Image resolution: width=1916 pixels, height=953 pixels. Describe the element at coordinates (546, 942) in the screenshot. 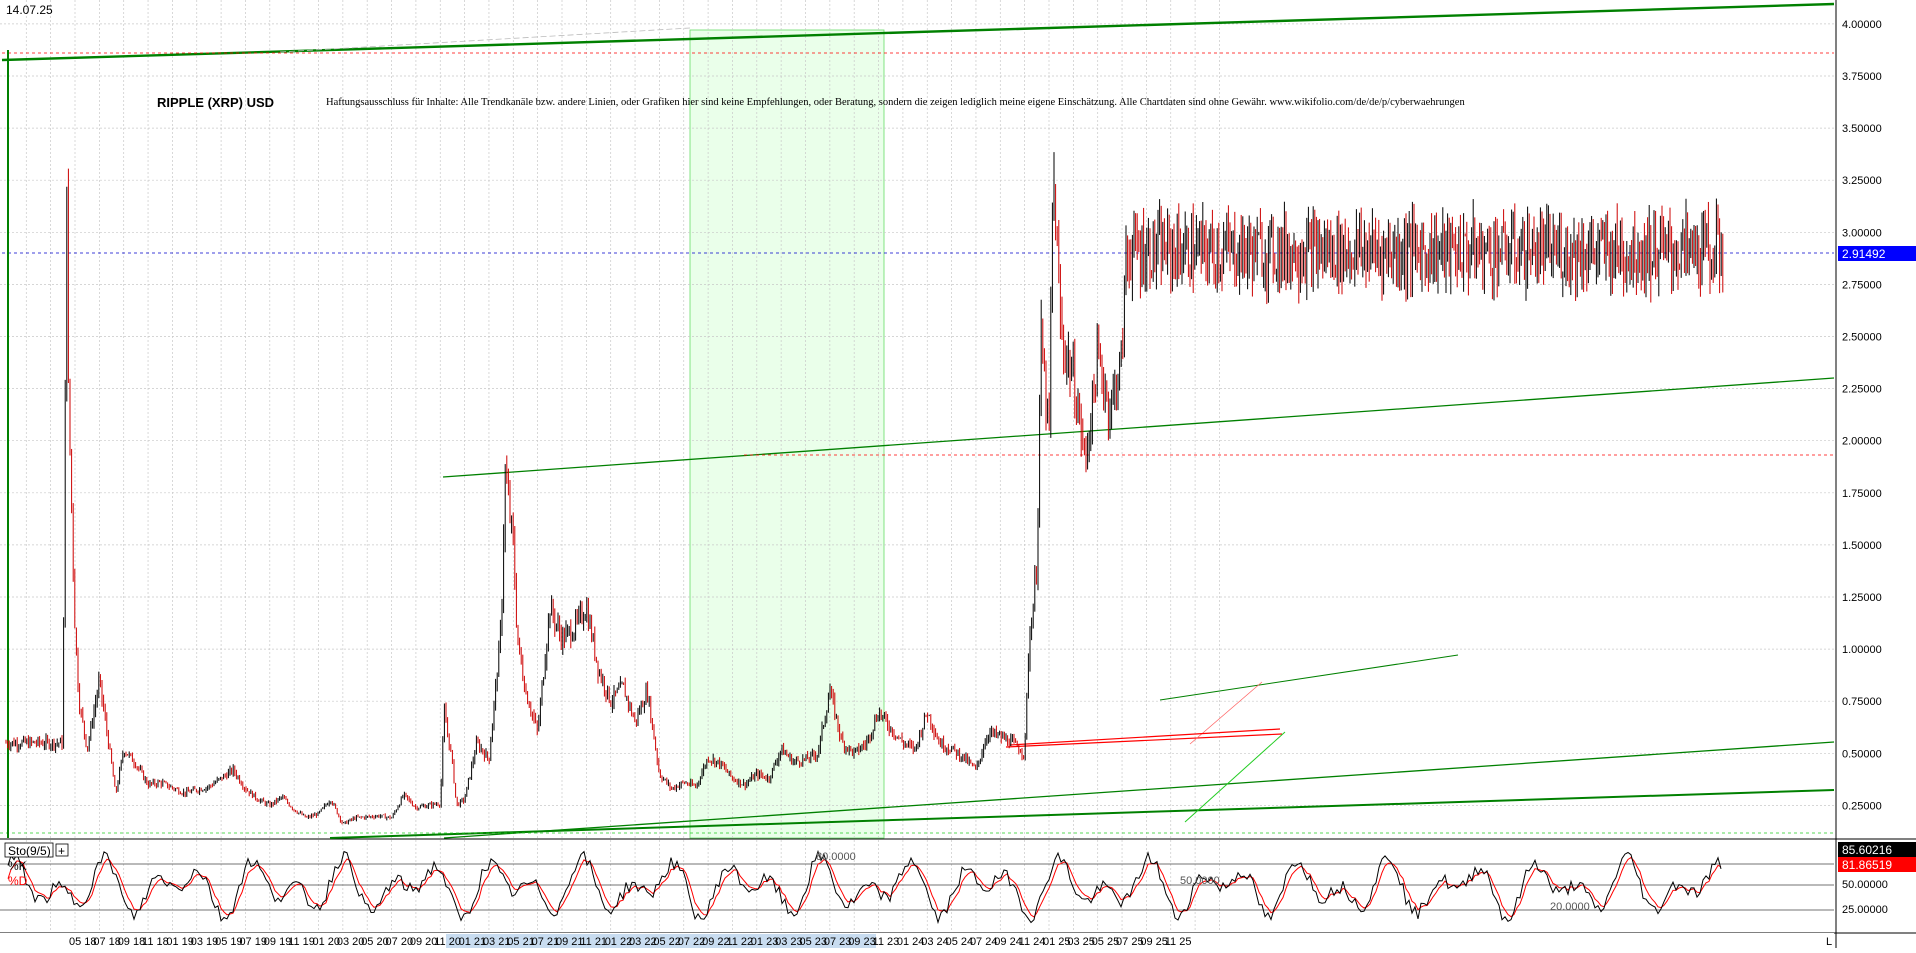

I see `x-tick-label: 07 21` at that location.